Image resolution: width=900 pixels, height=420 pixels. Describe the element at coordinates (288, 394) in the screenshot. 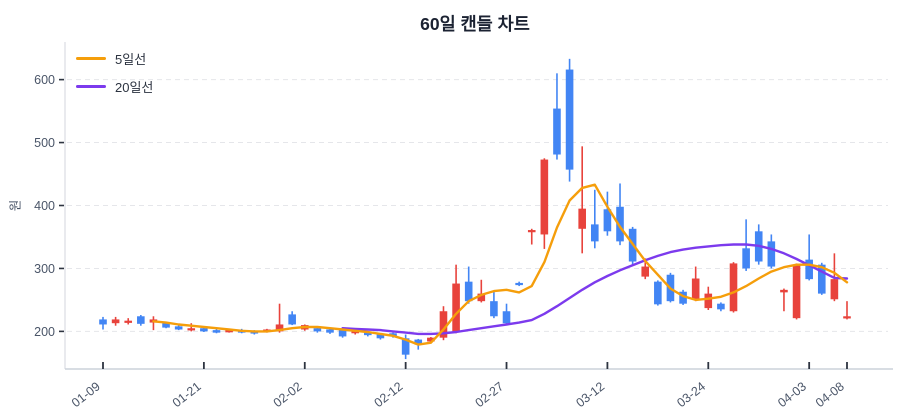

I see `x-tick-label: 02-02` at that location.